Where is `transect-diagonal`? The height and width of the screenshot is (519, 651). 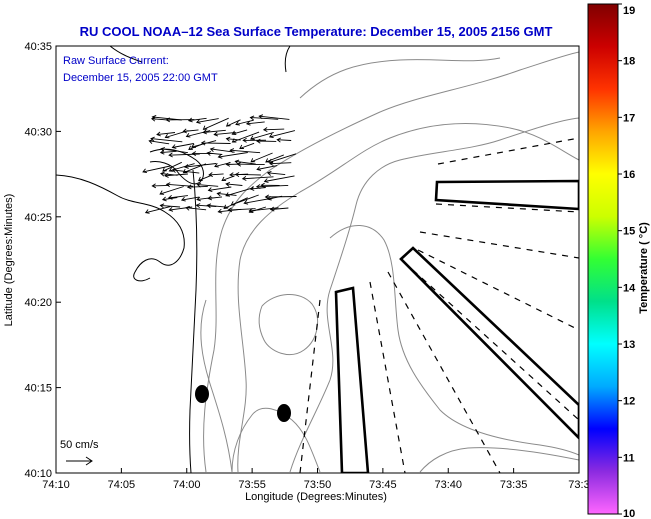 transect-diagonal is located at coordinates (489, 343).